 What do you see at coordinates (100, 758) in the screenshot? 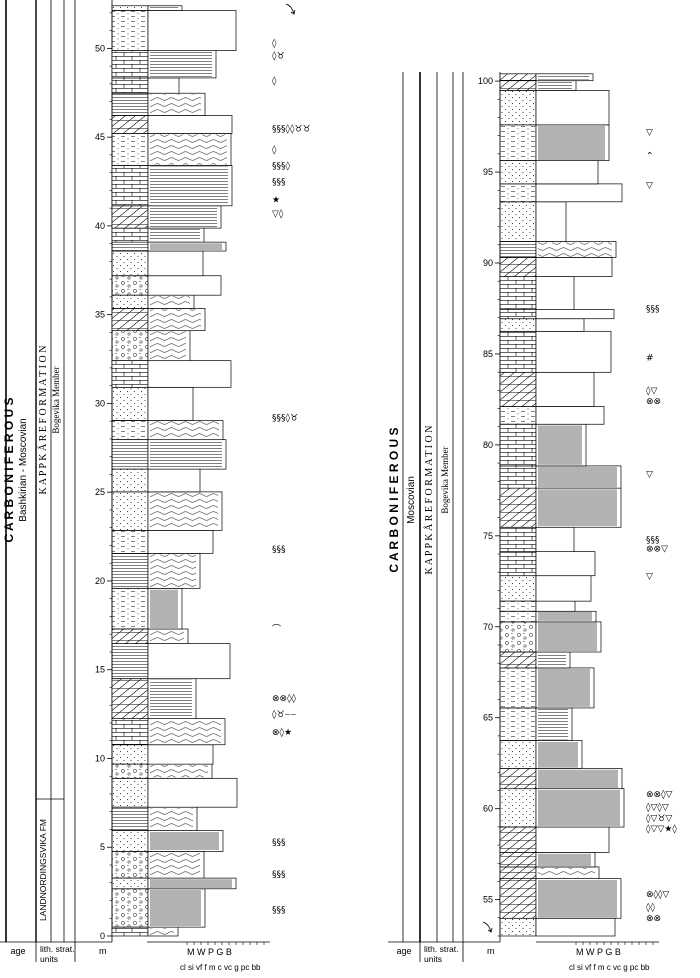
I see `depth-tick-label: 10` at bounding box center [100, 758].